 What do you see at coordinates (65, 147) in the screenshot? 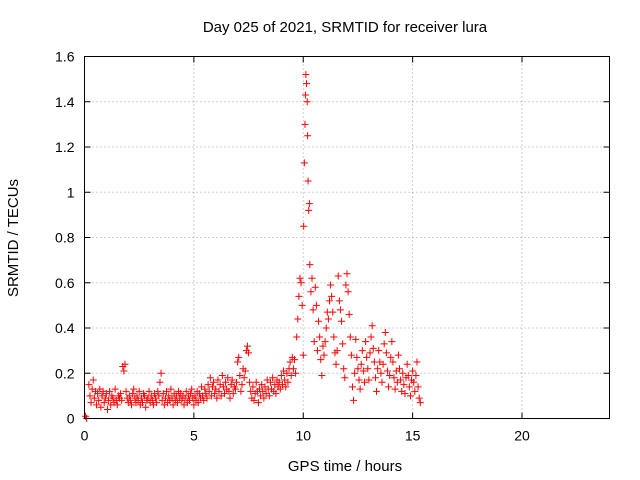
I see `y-tick-label: 1.2` at bounding box center [65, 147].